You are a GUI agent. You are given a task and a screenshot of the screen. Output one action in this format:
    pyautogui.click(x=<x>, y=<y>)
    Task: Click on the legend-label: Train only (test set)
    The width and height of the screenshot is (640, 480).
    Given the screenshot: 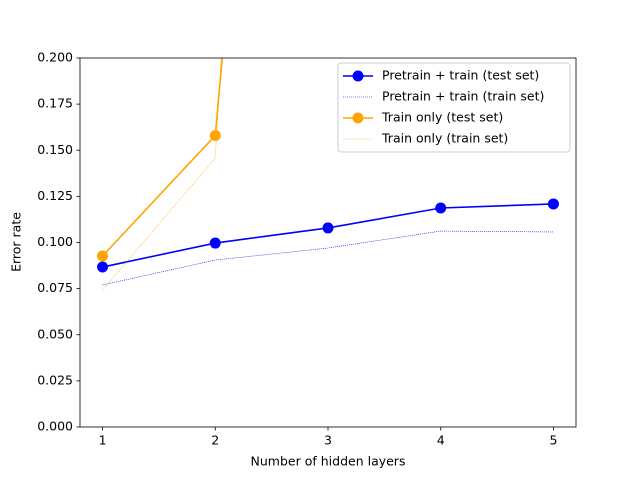 What is the action you would take?
    pyautogui.click(x=442, y=117)
    